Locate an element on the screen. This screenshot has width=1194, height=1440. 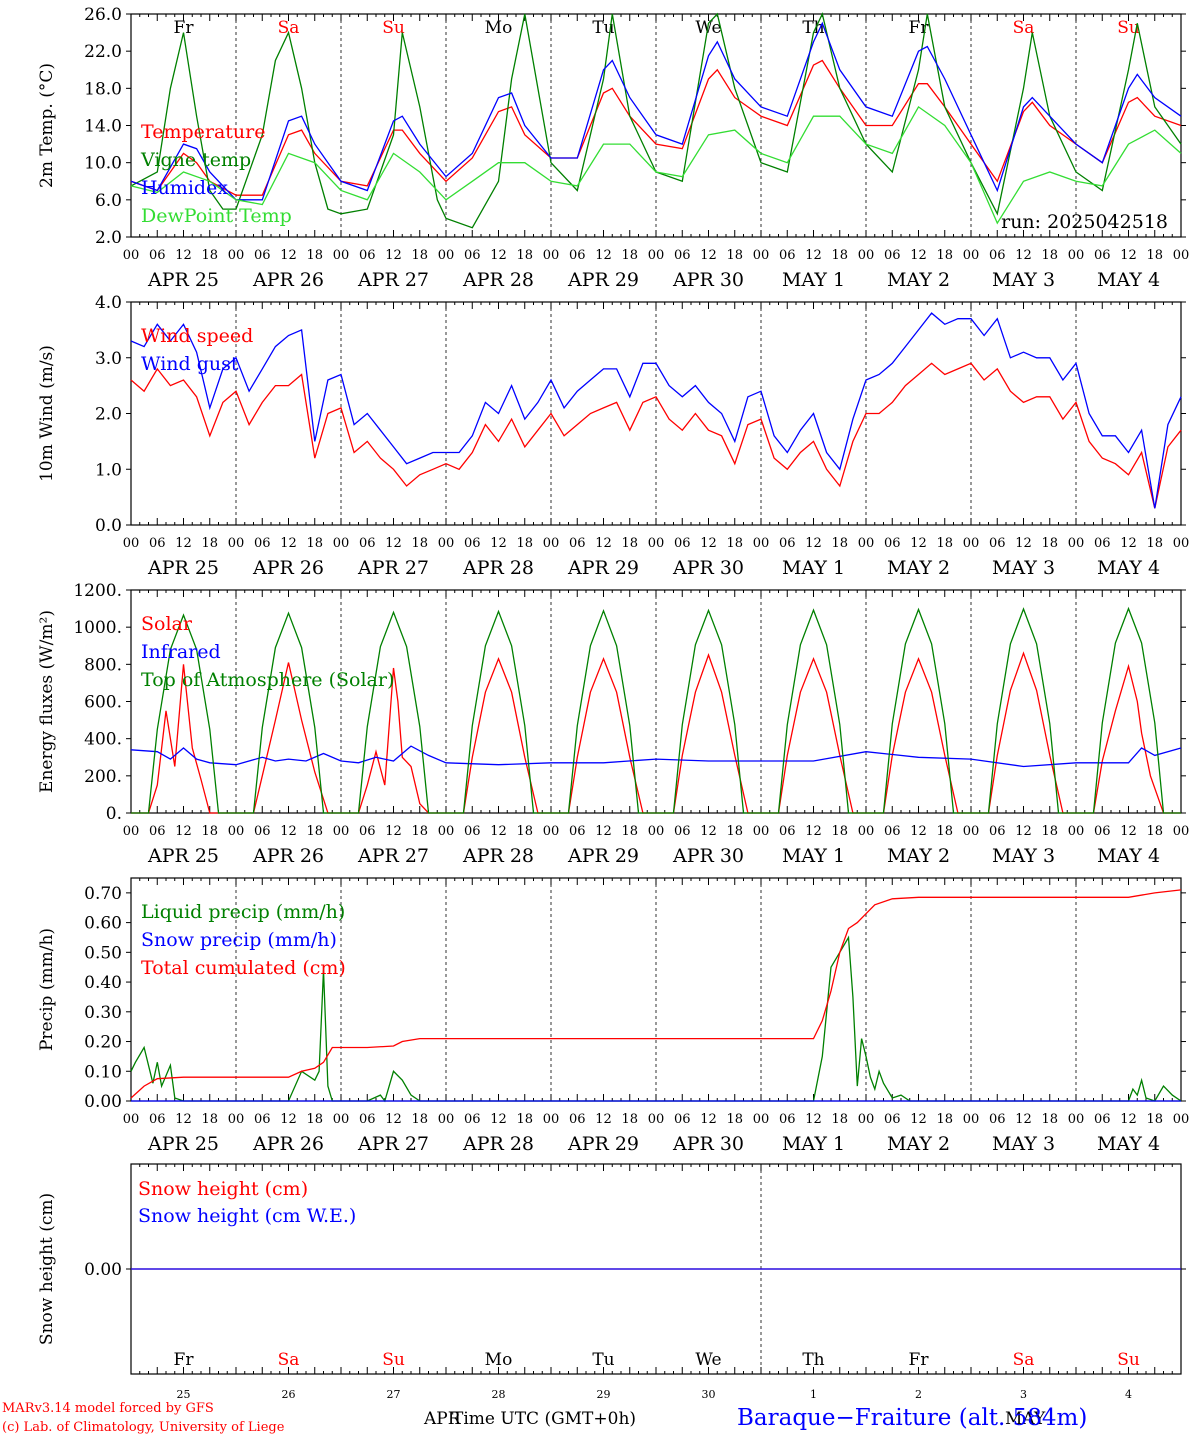
y-tick-label: 26.0 is located at coordinates (103, 15).